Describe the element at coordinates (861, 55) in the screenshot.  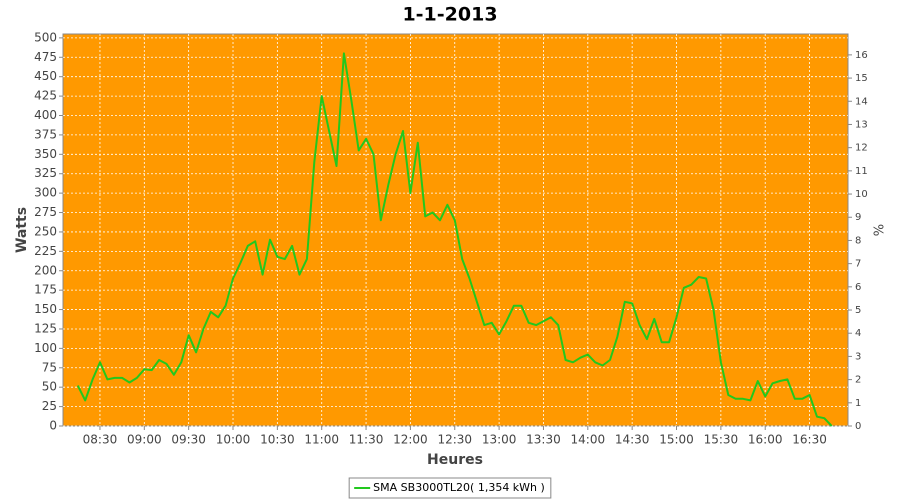
I see `y2-tick-label: 16` at that location.